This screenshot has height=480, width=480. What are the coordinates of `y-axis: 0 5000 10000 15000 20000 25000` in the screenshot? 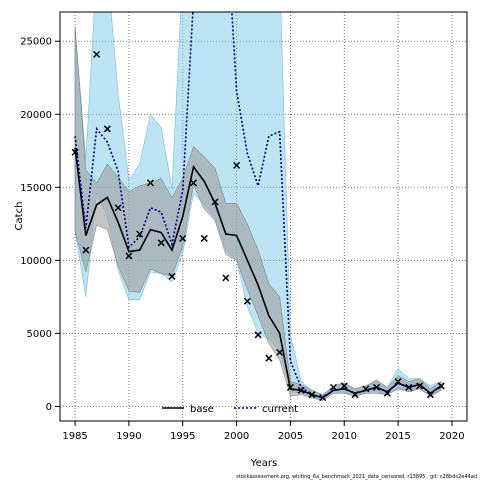 It's located at (40, 225).